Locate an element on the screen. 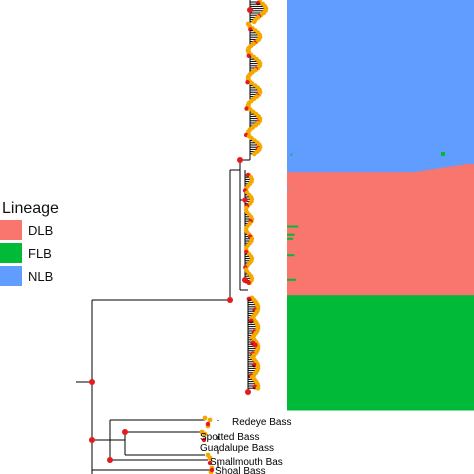  ancestry-block-dlb is located at coordinates (380, 234).